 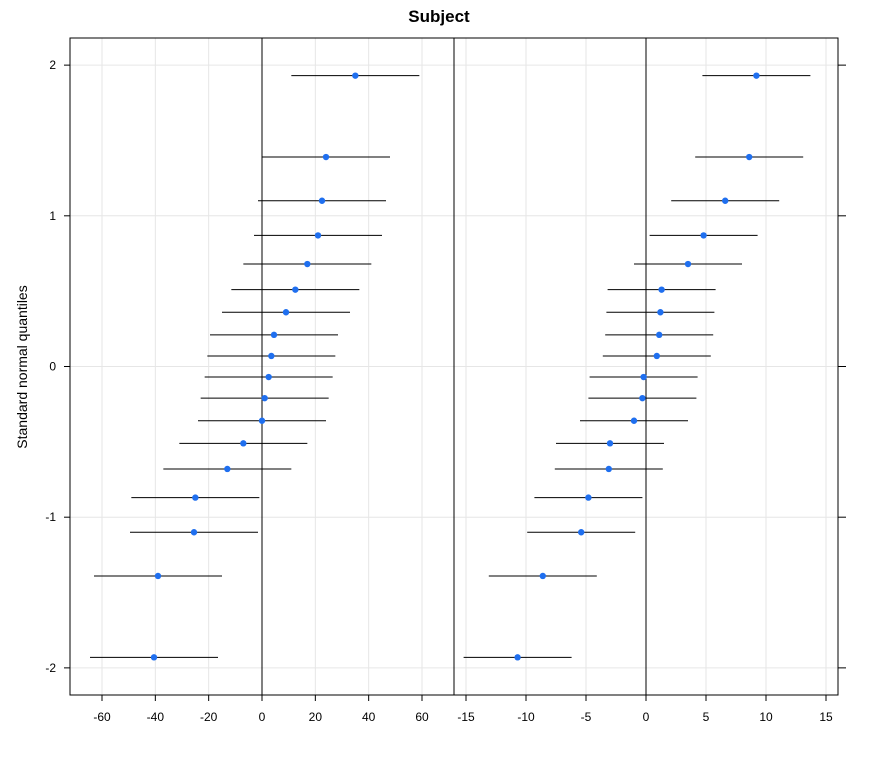 What do you see at coordinates (826, 717) in the screenshot?
I see `x-tick-label: 15` at bounding box center [826, 717].